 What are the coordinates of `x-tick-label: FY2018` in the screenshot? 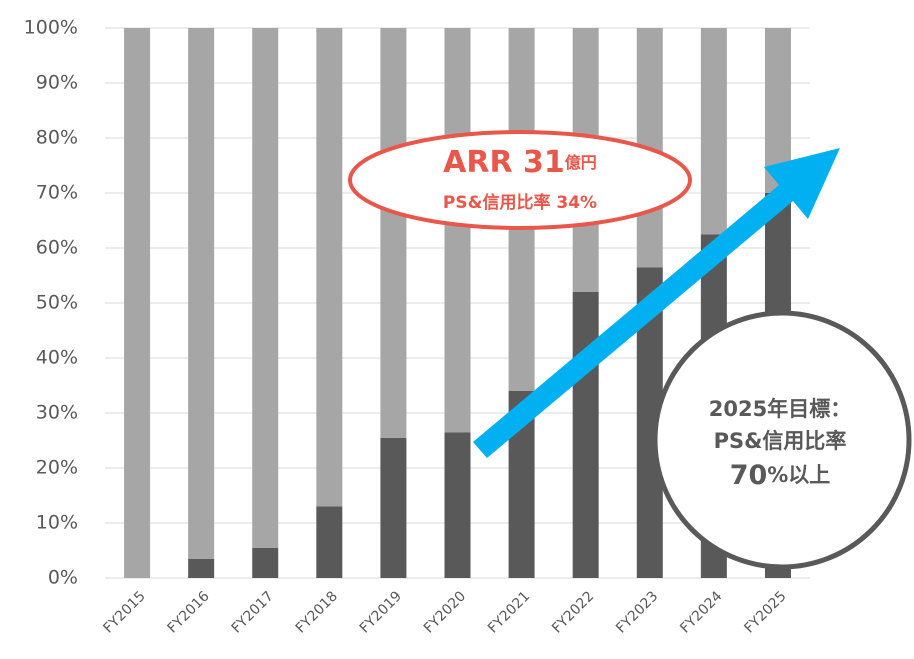 It's located at (317, 612).